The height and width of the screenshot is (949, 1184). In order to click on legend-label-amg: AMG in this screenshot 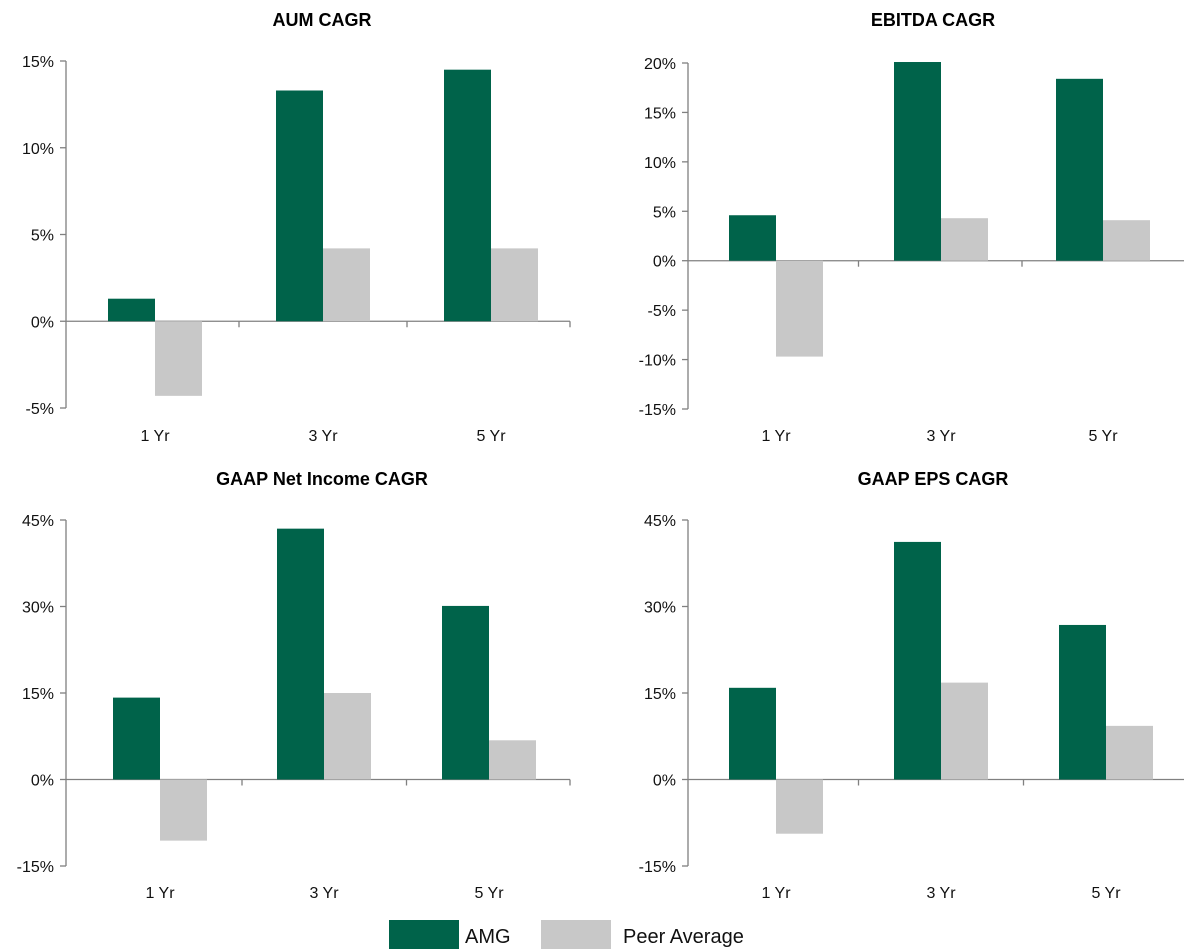, I will do `click(488, 937)`.